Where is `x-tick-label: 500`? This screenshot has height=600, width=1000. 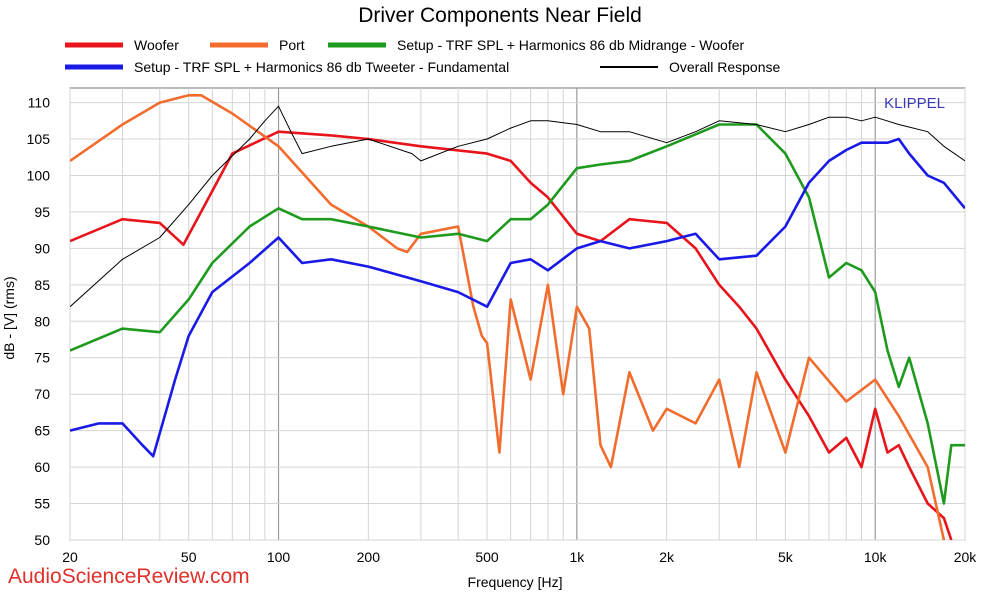 x-tick-label: 500 is located at coordinates (487, 557).